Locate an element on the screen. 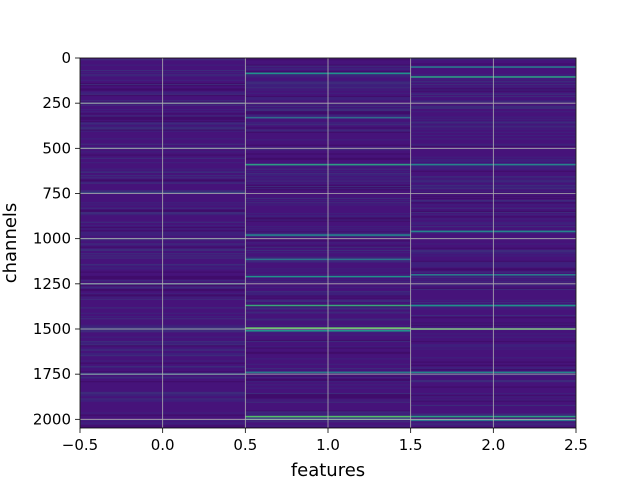 The image size is (640, 480). y-tick-label: 250 is located at coordinates (56, 103).